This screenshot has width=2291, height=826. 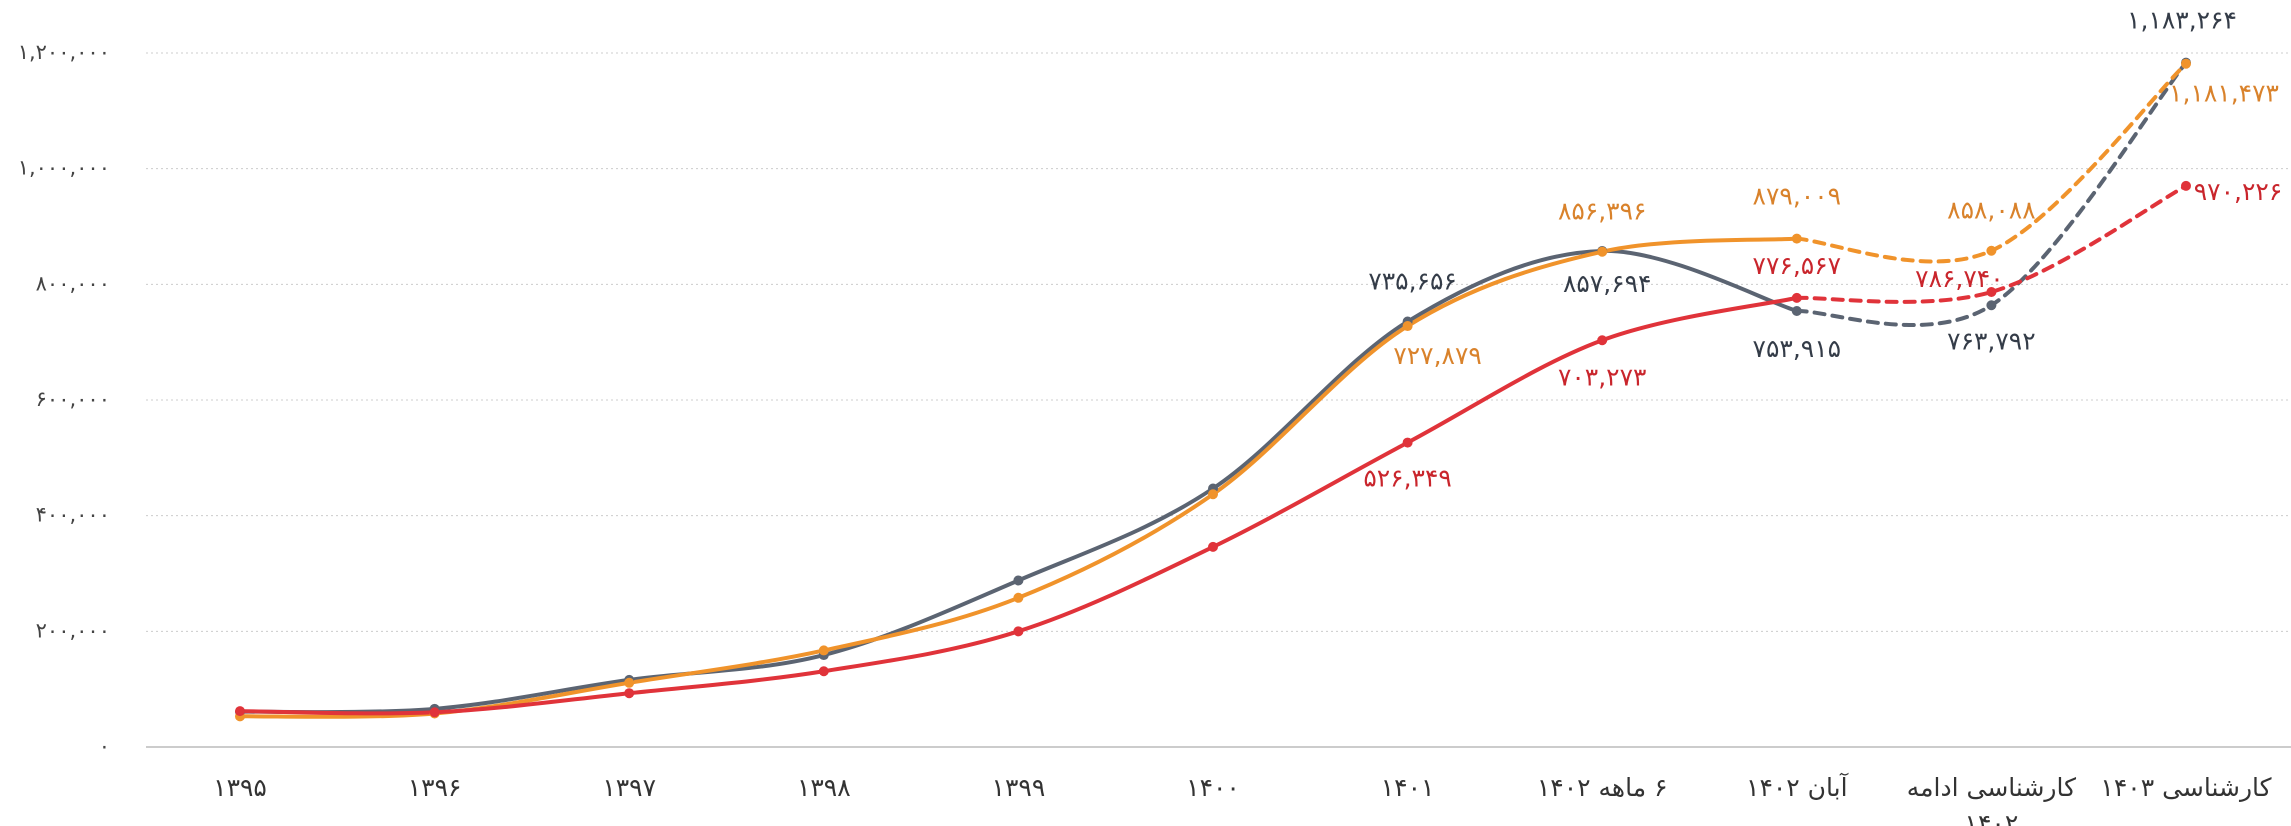 I want to click on data-label: ۷۲۷,۸۷۹, so click(x=1437, y=355).